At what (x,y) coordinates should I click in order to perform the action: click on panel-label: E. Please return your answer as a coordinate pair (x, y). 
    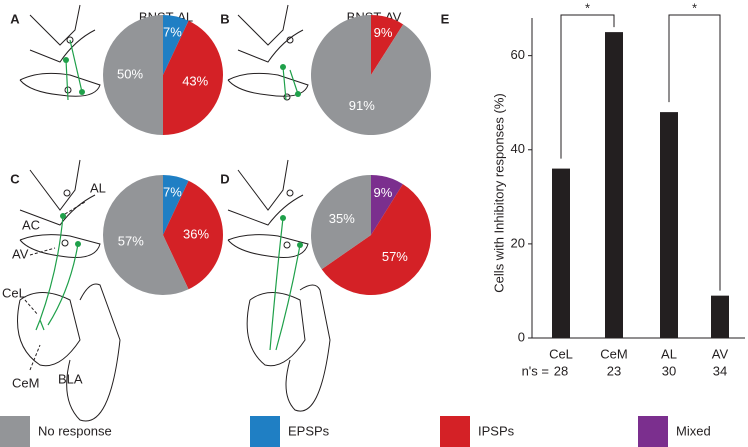
    Looking at the image, I should click on (445, 18).